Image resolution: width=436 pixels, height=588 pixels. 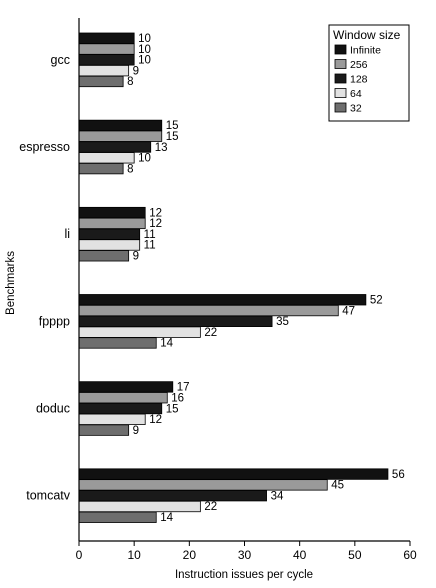 I want to click on bar-tomcatv-Infinite, so click(x=233, y=474).